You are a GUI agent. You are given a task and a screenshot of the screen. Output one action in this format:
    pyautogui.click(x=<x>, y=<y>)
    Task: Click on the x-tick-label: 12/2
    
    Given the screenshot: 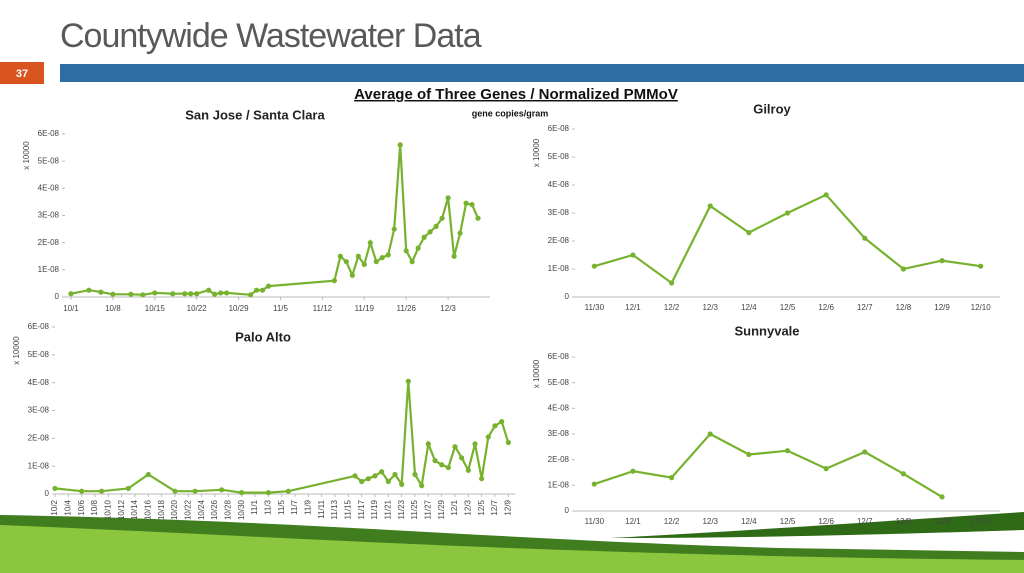 What is the action you would take?
    pyautogui.click(x=672, y=307)
    